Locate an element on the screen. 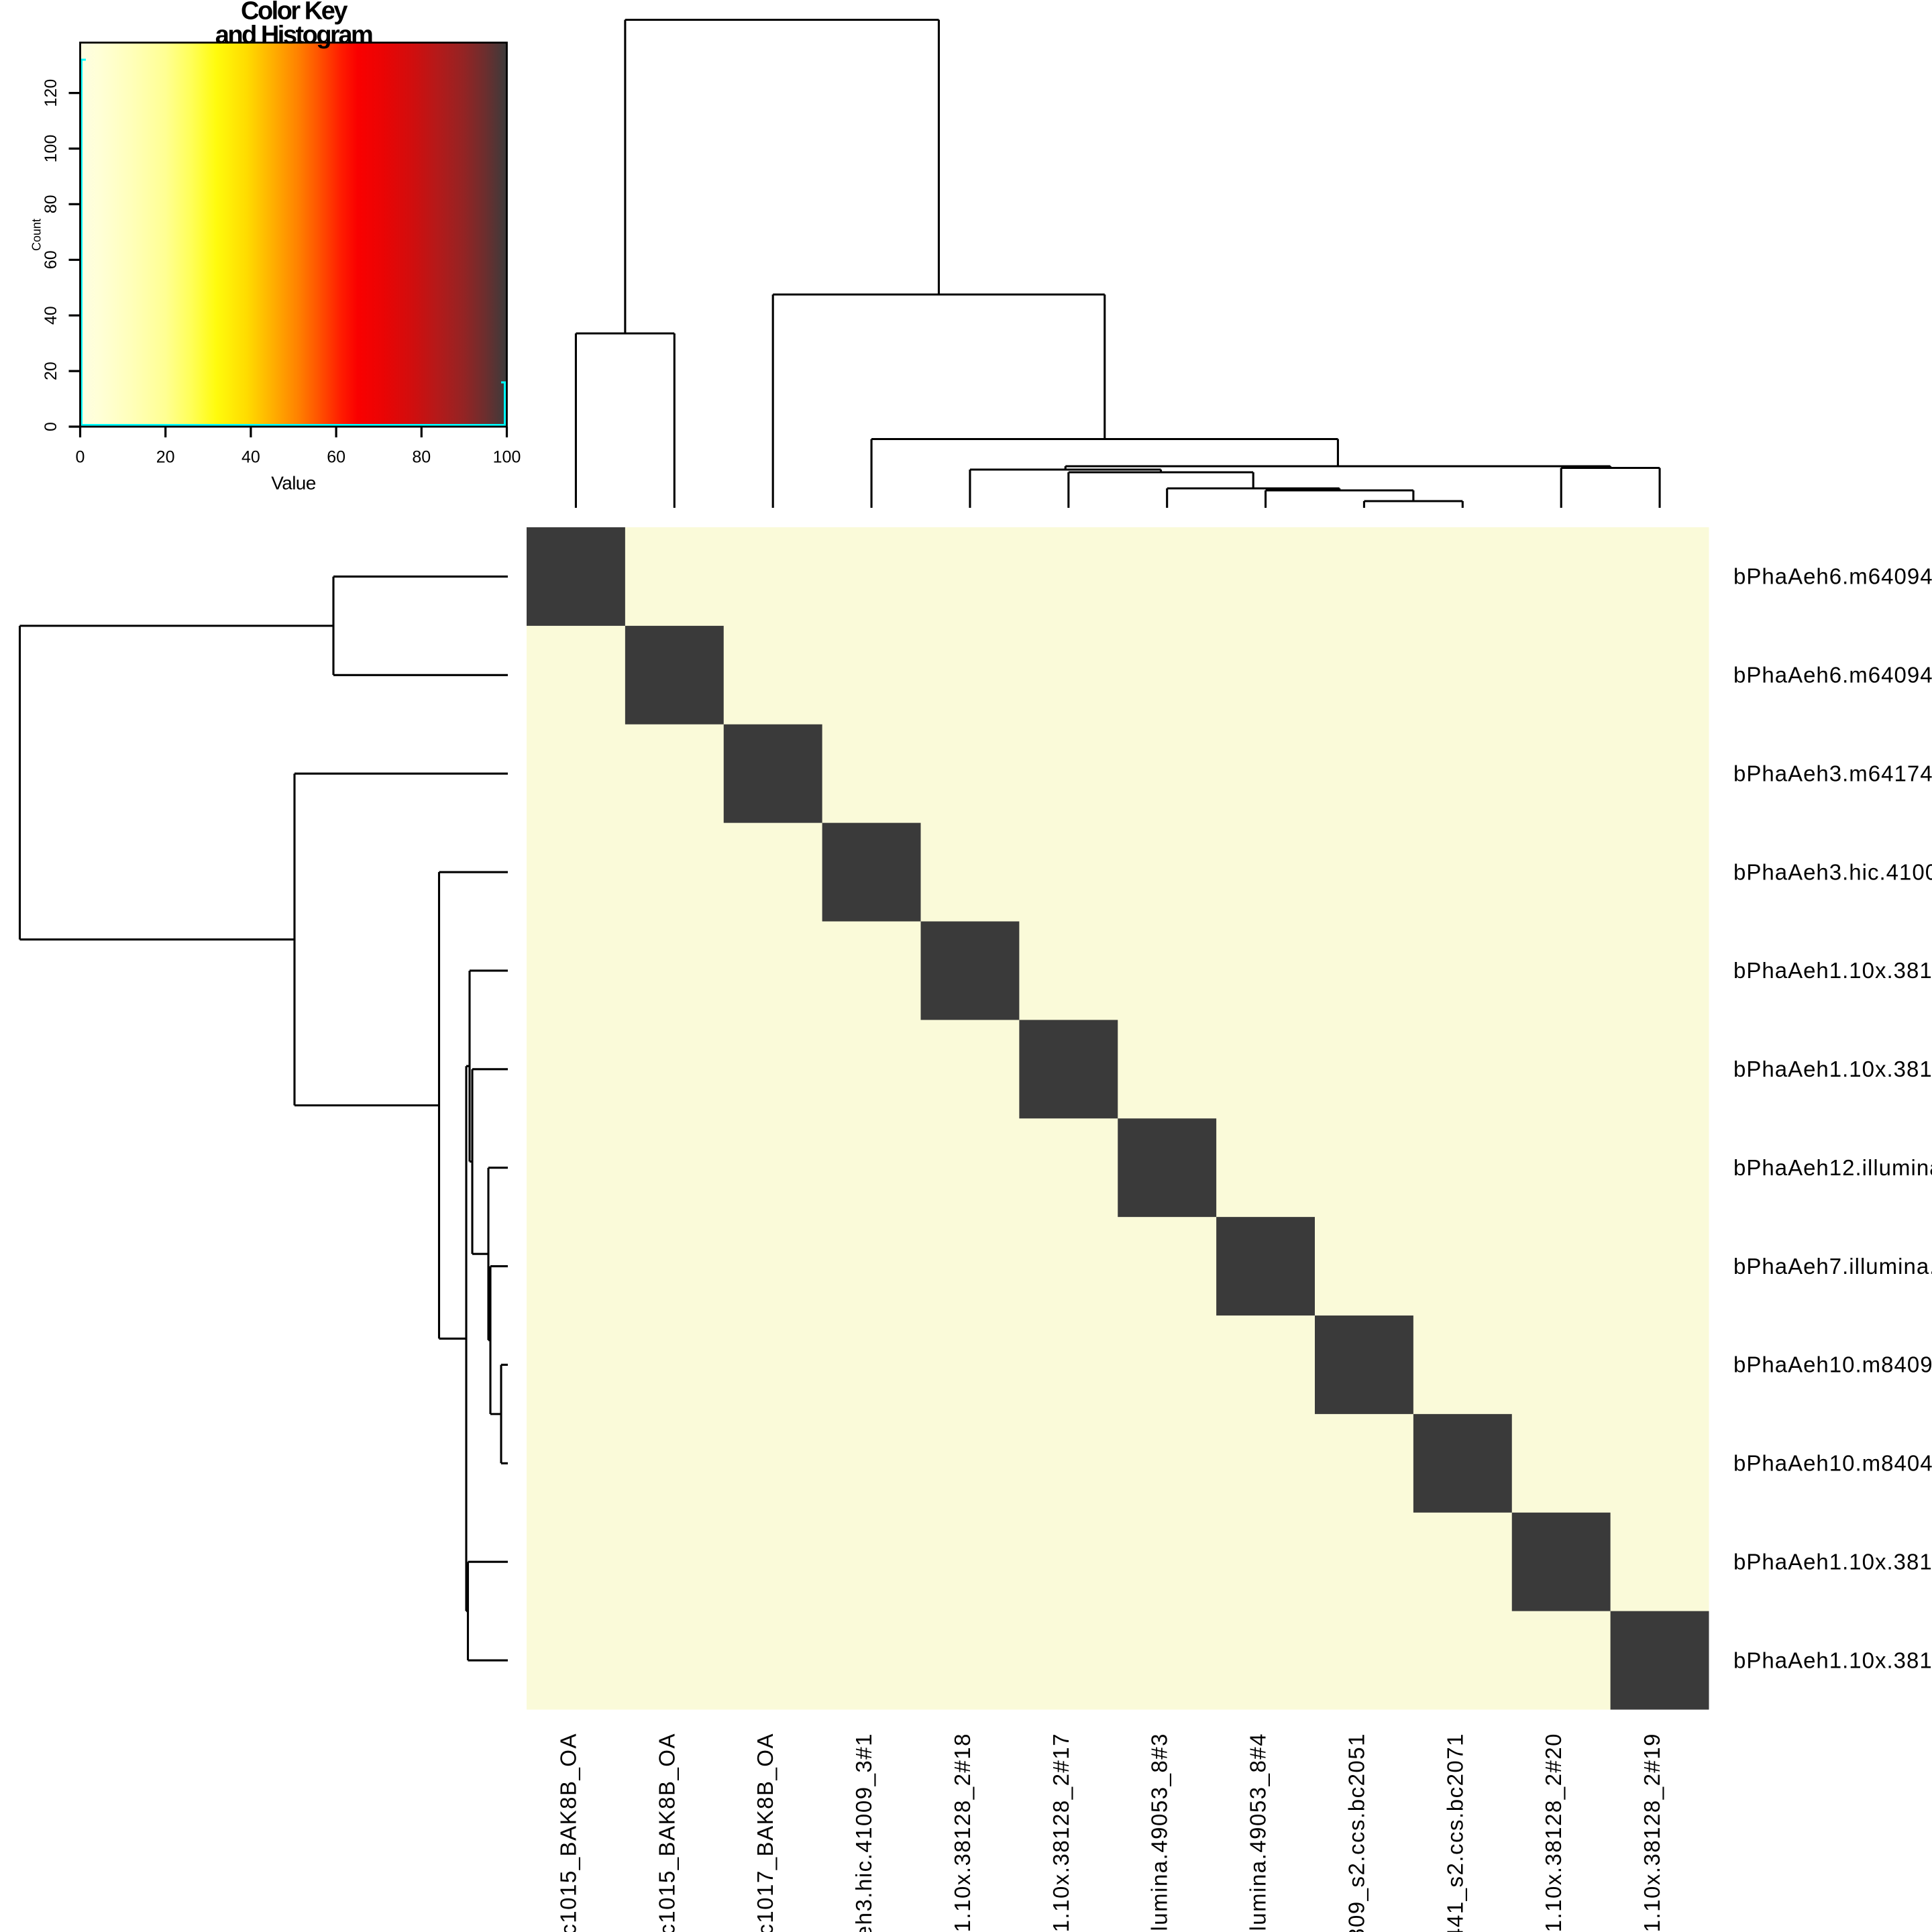 This screenshot has height=1932, width=1932. svg-text: 120 is located at coordinates (51, 93).